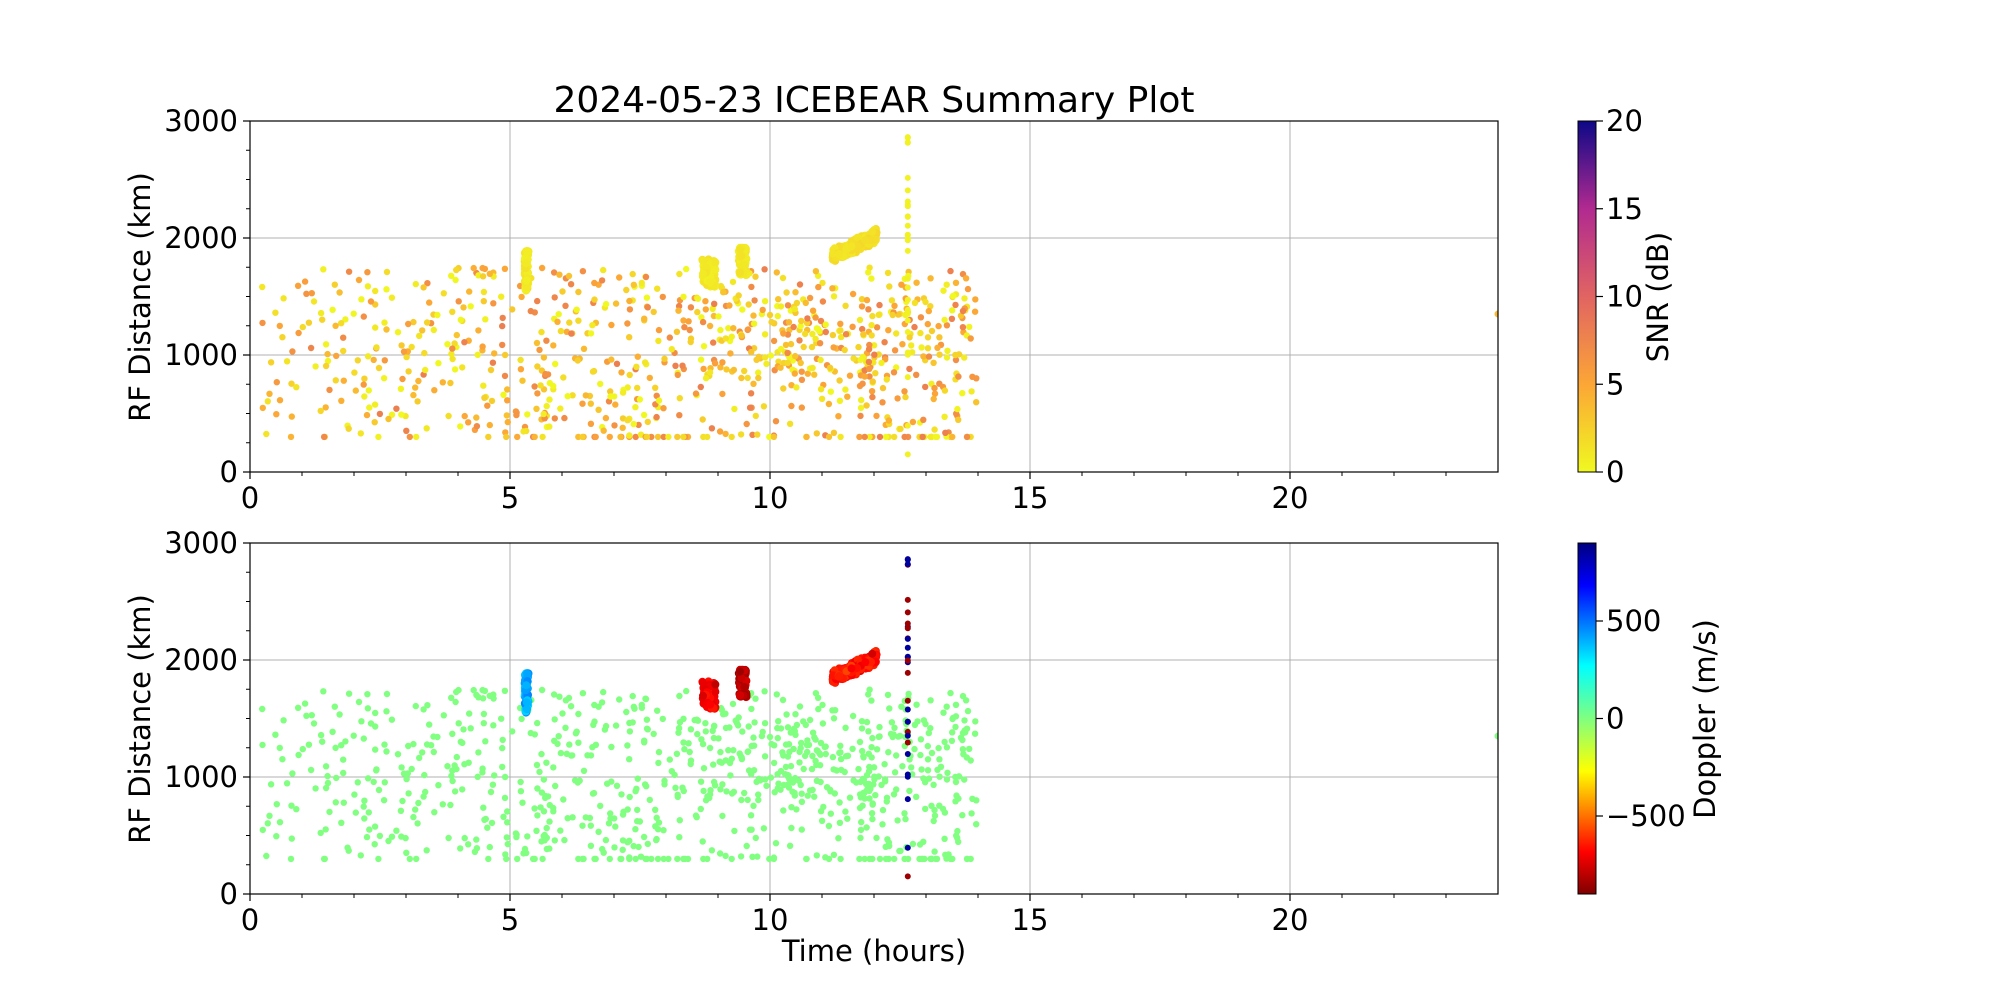  Describe the element at coordinates (1633, 621) in the screenshot. I see `colorbar-tick-label: 500` at that location.